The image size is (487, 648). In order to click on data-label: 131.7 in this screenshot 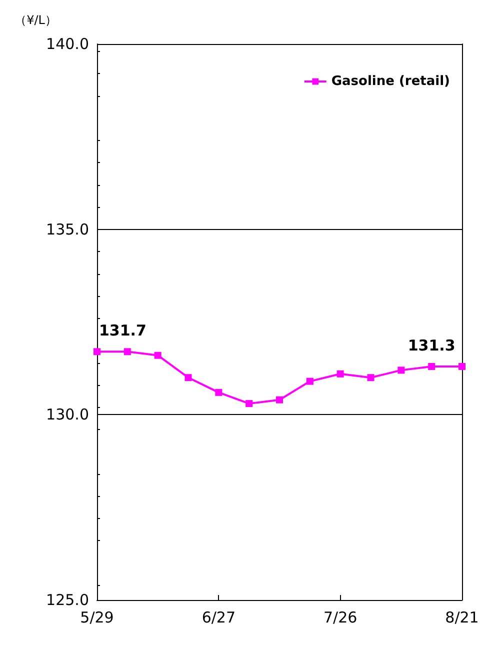, I will do `click(122, 331)`.